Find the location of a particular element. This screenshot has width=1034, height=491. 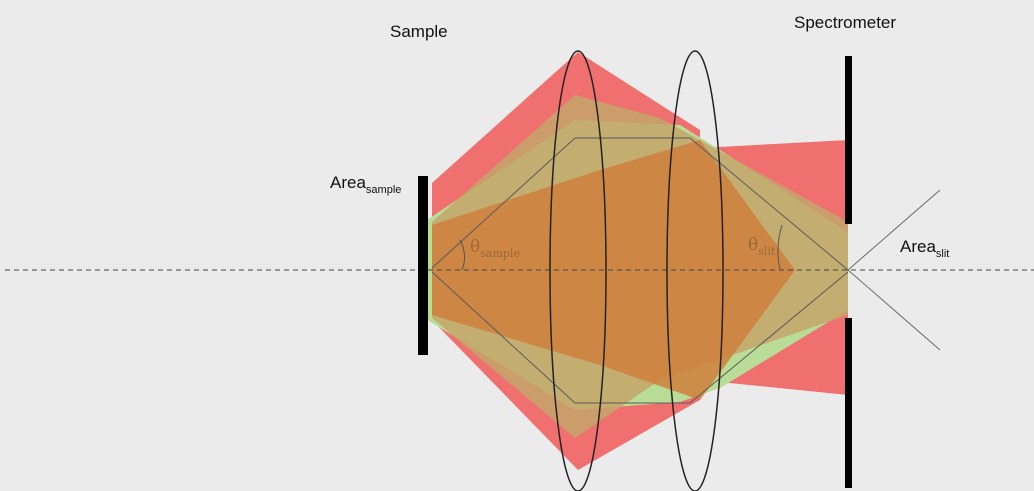

area-sample-label: Areasample is located at coordinates (365, 184).